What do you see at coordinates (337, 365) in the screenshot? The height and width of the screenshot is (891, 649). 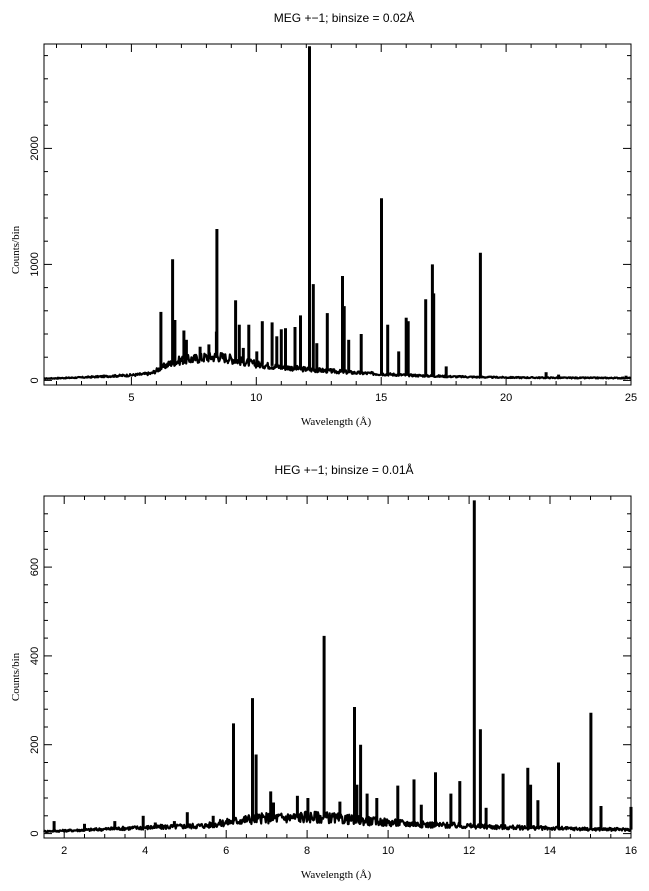 I see `meg-spectrum-continuum` at bounding box center [337, 365].